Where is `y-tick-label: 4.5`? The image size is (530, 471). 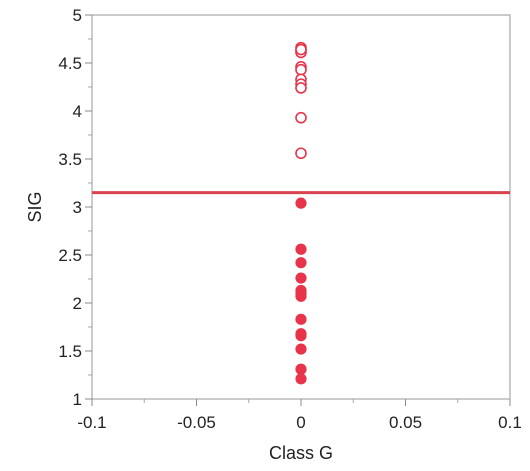
y-tick-label: 4.5 is located at coordinates (70, 63).